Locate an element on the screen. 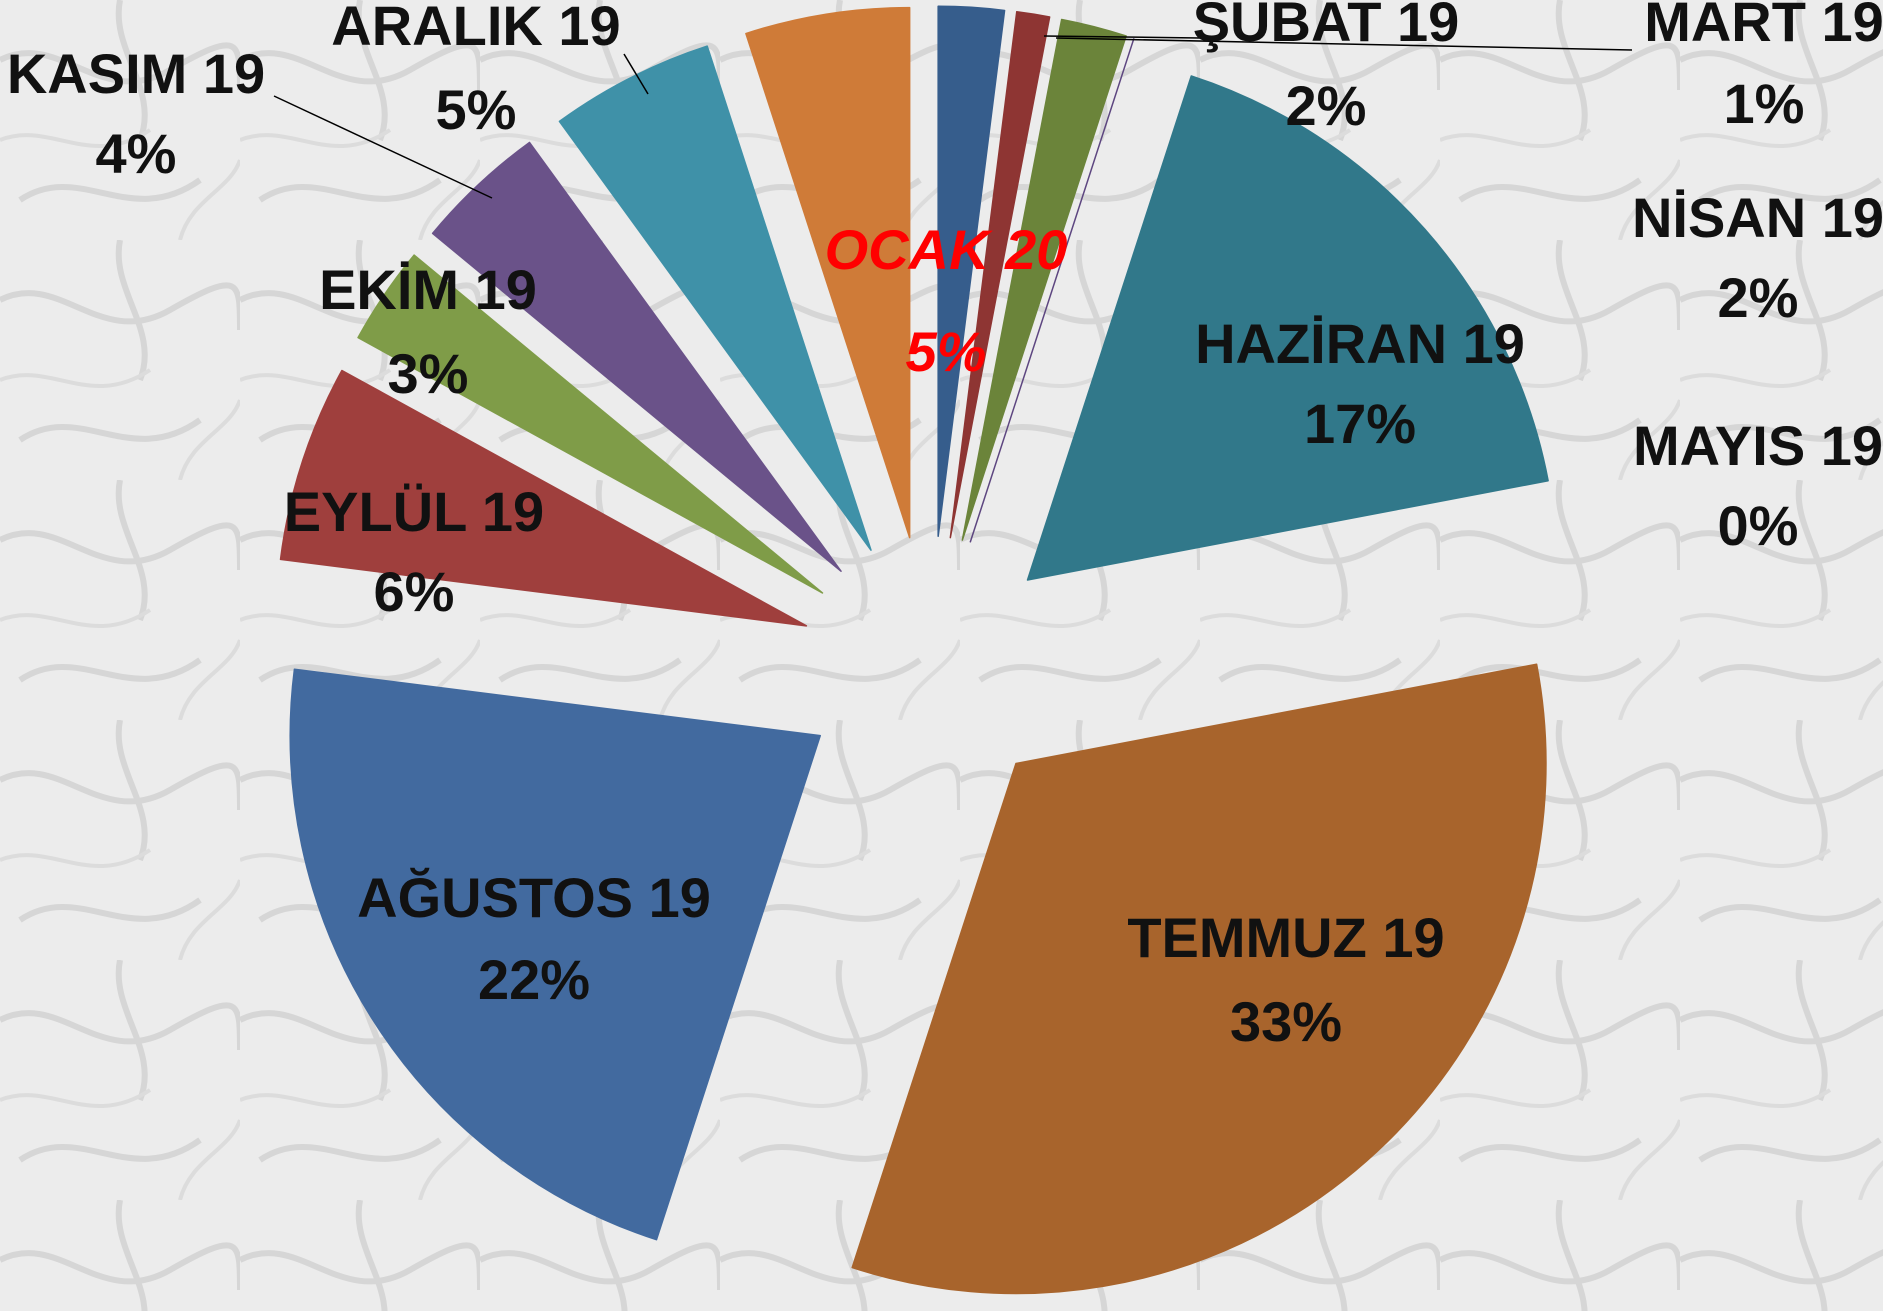 The width and height of the screenshot is (1883, 1311). value-label: 3% is located at coordinates (428, 373).